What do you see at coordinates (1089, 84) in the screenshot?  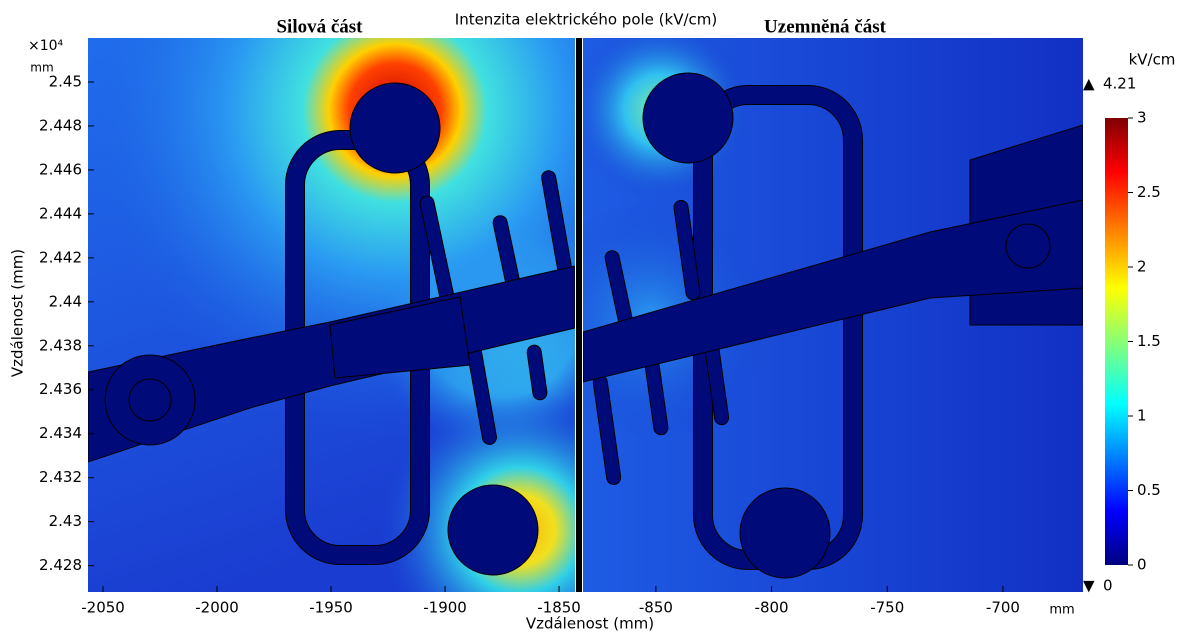 I see `max-marker: ▲` at bounding box center [1089, 84].